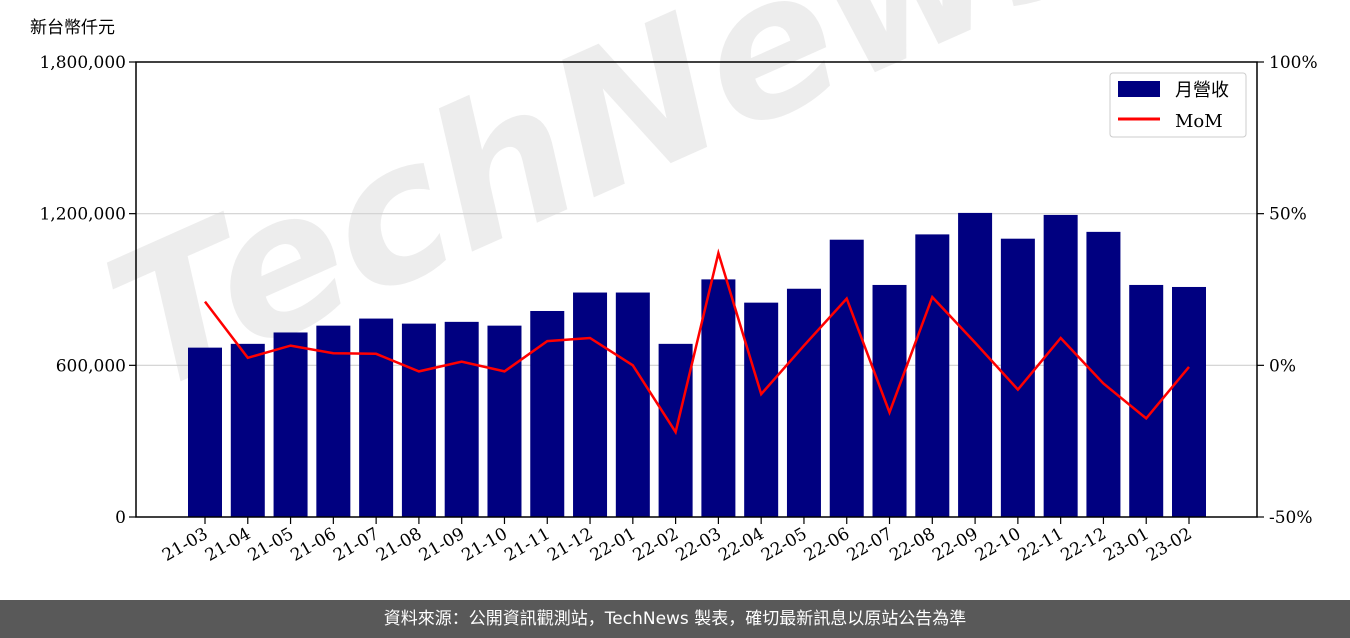  I want to click on left-tick-label: 0, so click(120, 518).